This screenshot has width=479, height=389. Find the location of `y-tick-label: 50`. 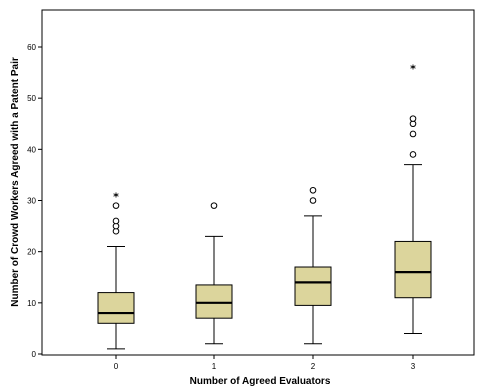

y-tick-label: 50 is located at coordinates (31, 98).